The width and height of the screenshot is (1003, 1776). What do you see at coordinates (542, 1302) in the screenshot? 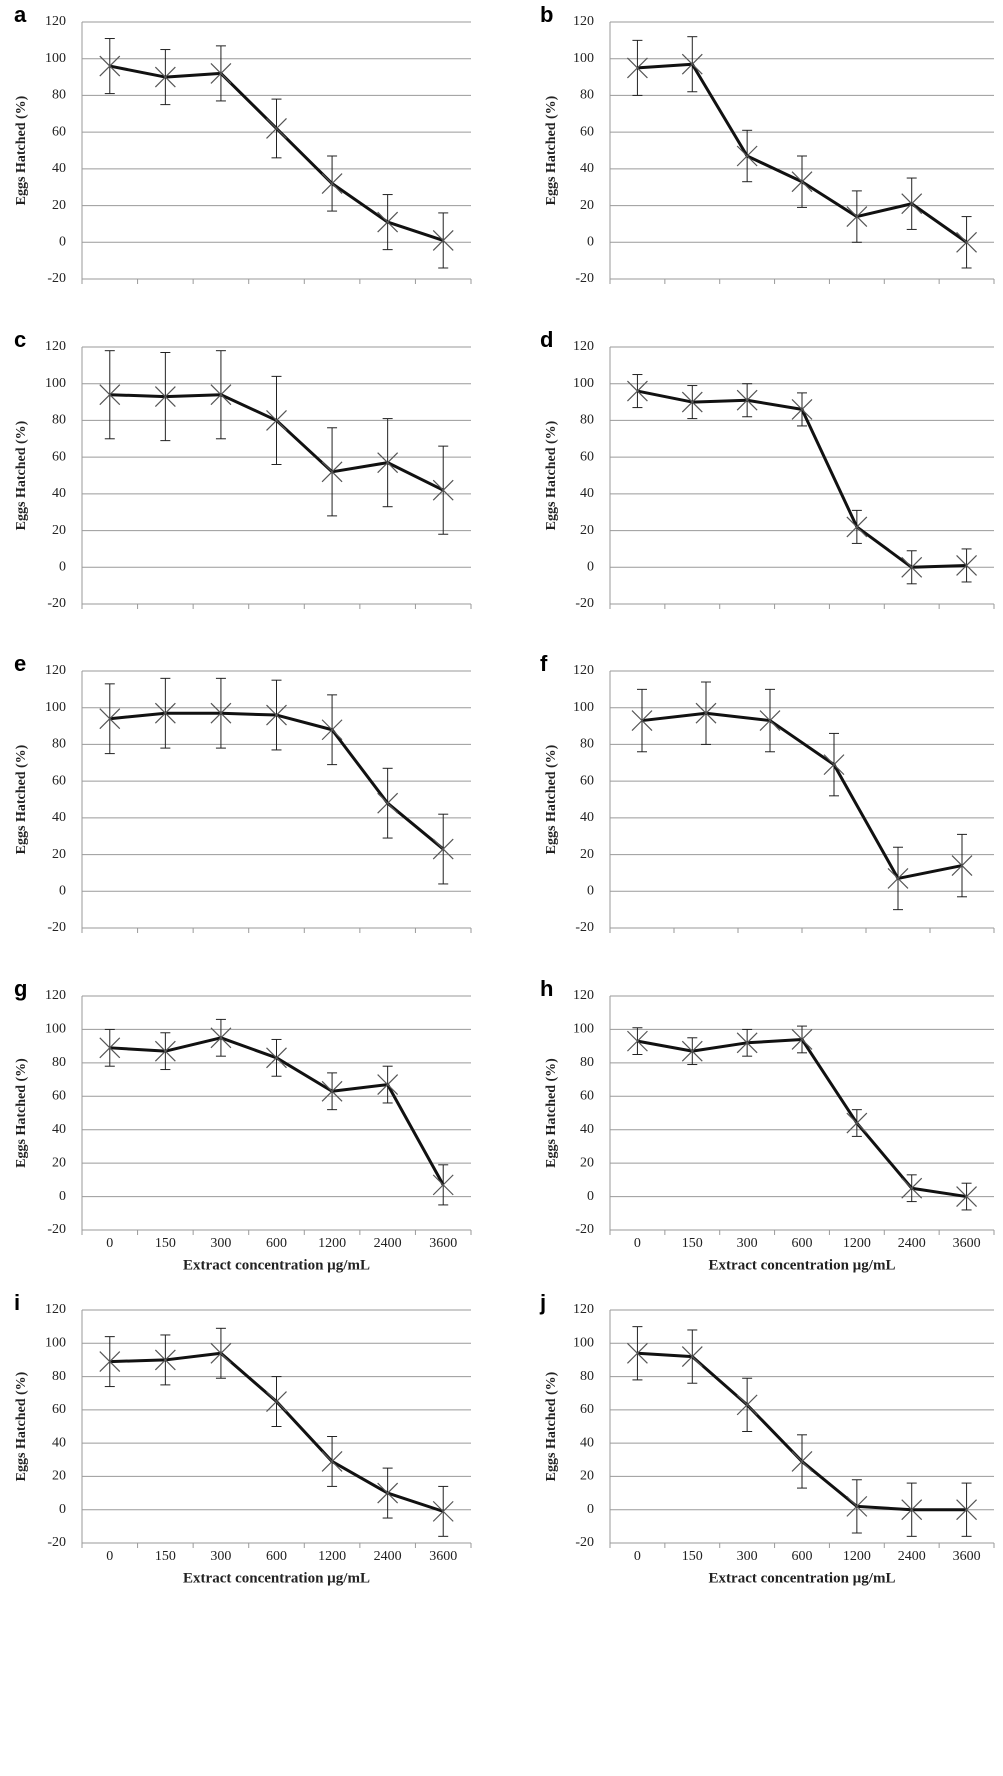
I see `chart-title: j` at bounding box center [542, 1302].